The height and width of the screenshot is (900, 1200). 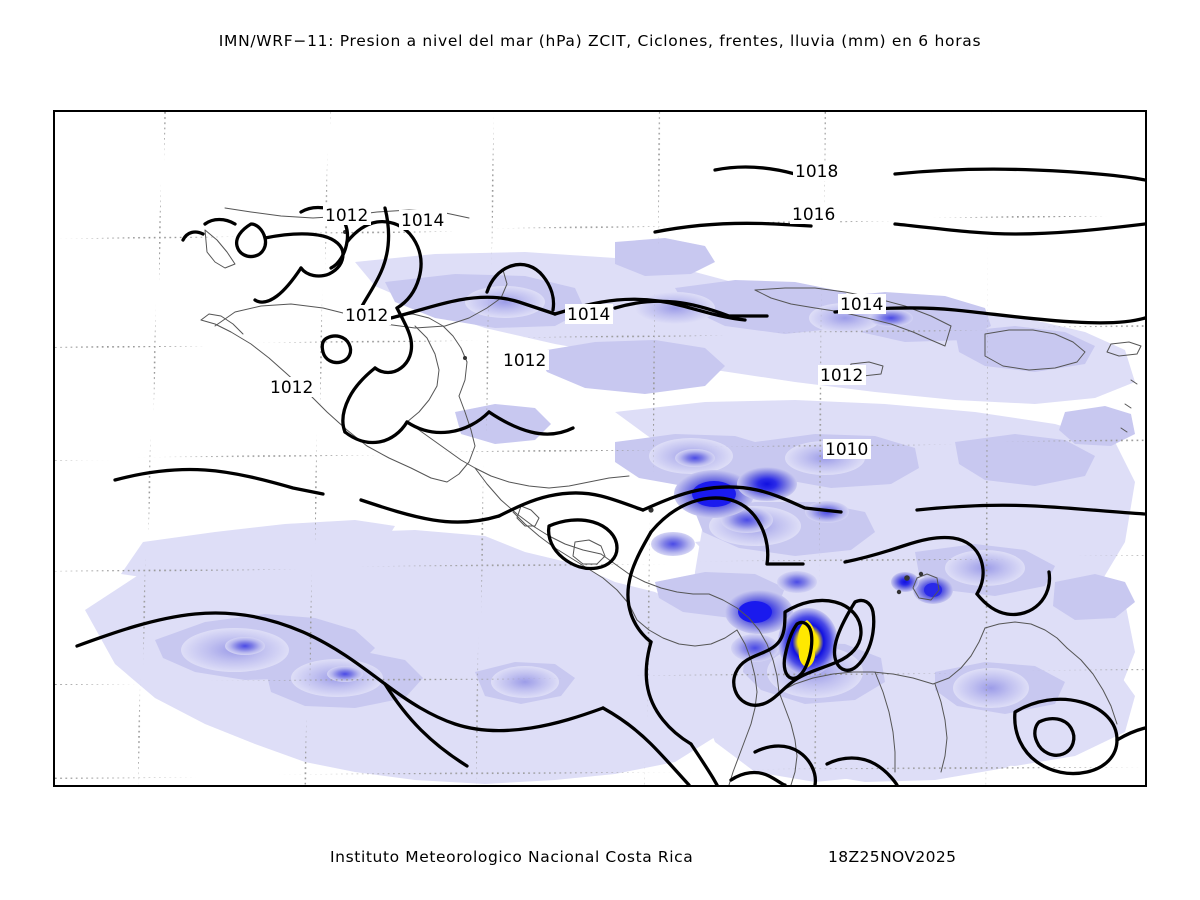 What do you see at coordinates (571, 504) in the screenshot?
I see `isobar-1012-ca` at bounding box center [571, 504].